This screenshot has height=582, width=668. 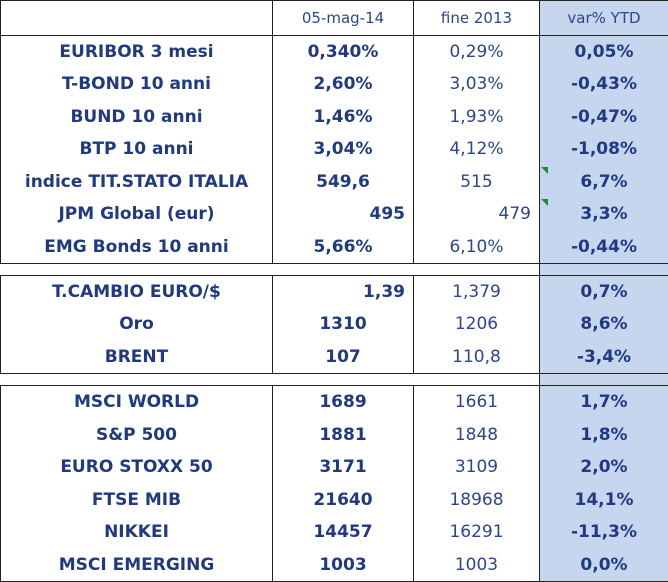 I want to click on table-row: FTSE MIB 21640 18968 14,1%, so click(x=334, y=499).